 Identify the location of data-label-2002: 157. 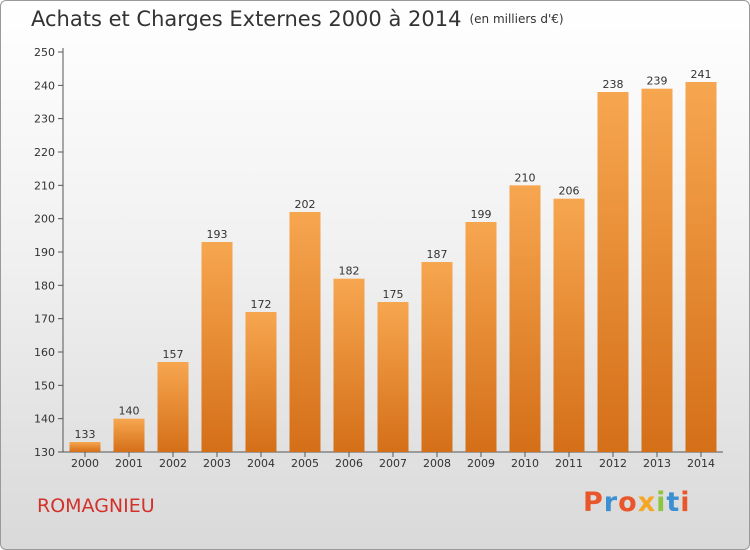
(173, 354).